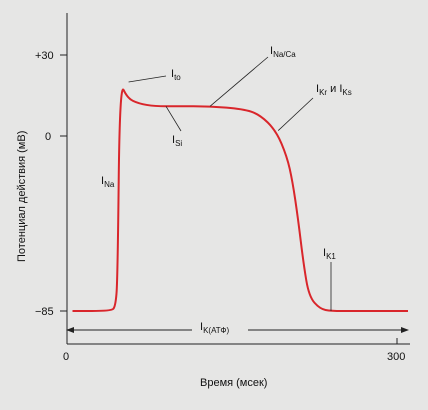 The width and height of the screenshot is (428, 410). I want to click on ito-label: Ito, so click(176, 75).